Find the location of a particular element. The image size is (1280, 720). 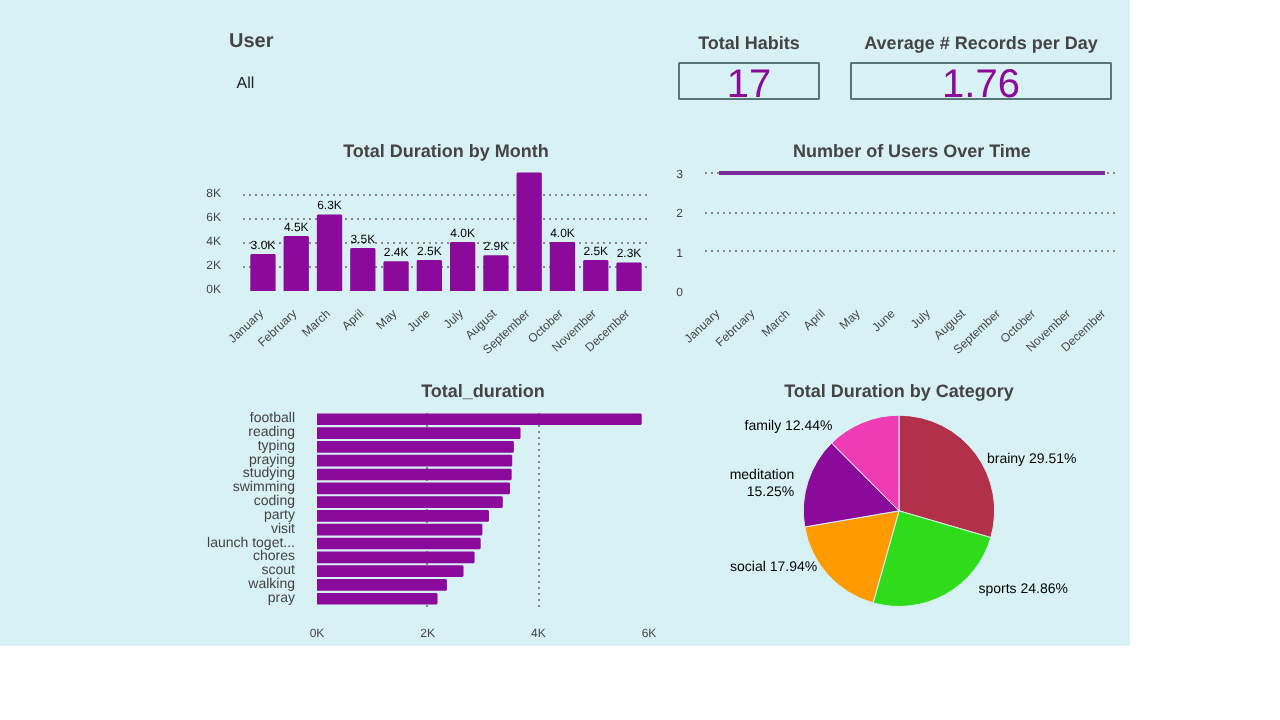

text: User is located at coordinates (251, 42).